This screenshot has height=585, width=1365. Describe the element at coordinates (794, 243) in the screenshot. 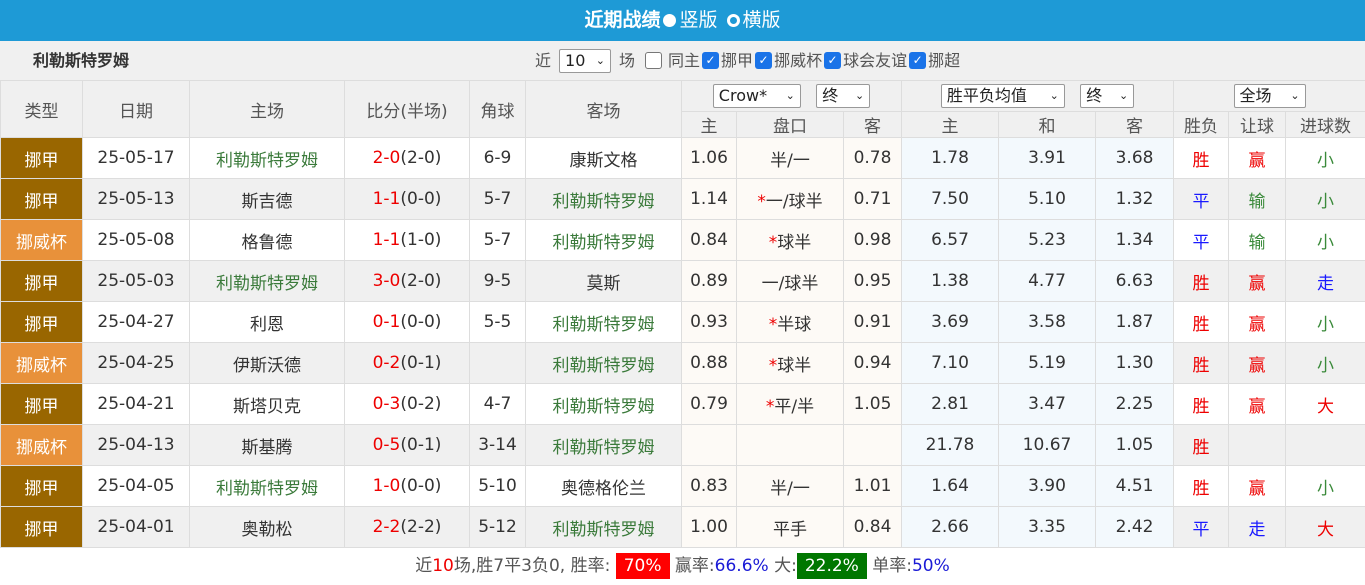

I see `ah-line-value: 球半` at that location.